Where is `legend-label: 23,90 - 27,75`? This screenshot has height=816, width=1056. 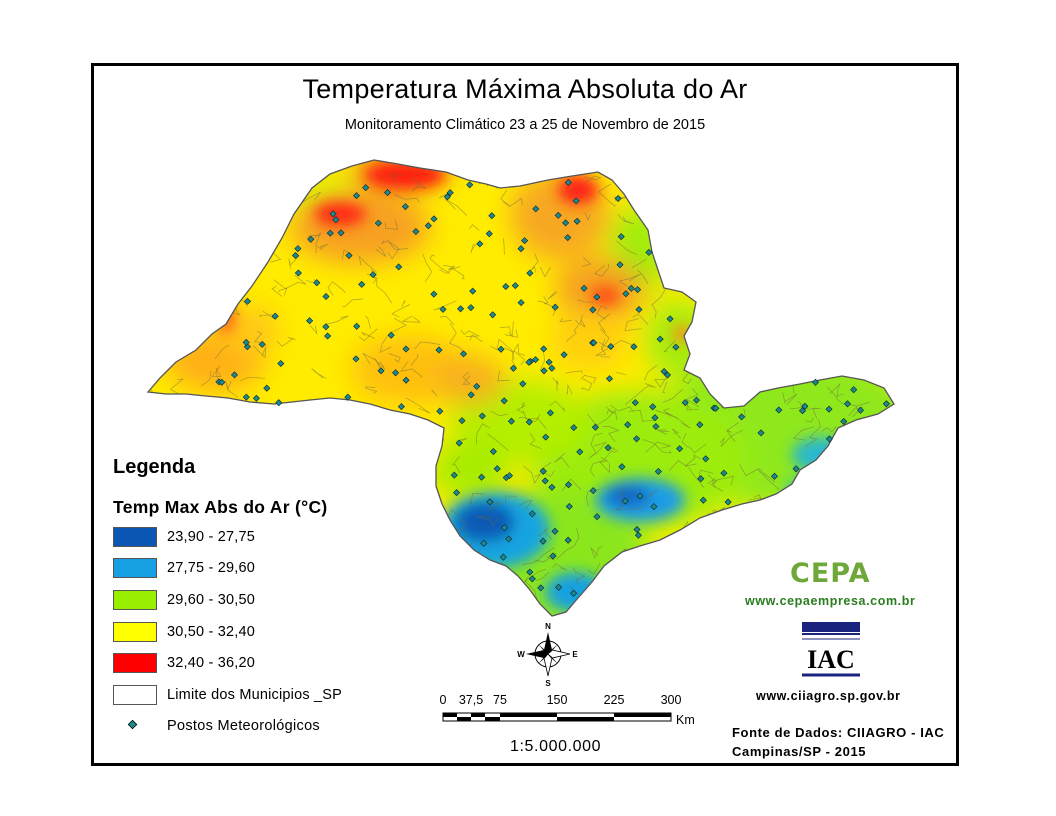 legend-label: 23,90 - 27,75 is located at coordinates (211, 537).